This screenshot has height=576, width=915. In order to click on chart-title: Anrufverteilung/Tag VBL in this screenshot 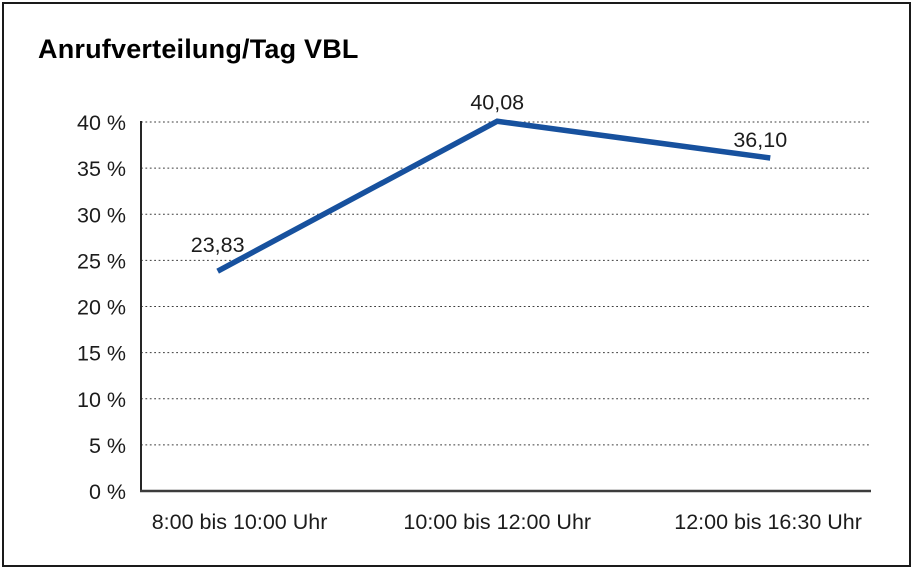, I will do `click(198, 49)`.